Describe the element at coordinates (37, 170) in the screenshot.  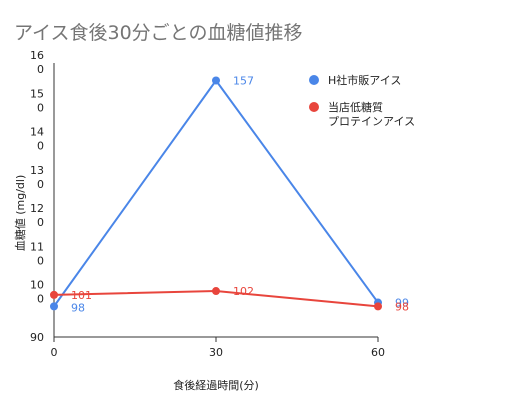
I see `y-tick-text: 13` at that location.